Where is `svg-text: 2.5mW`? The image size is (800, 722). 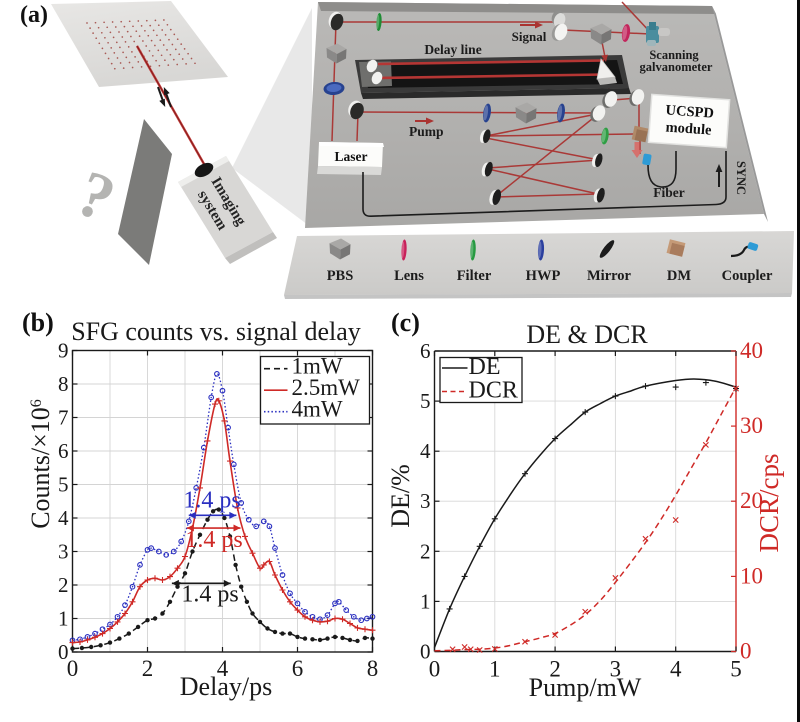
svg-text: 2.5mW is located at coordinates (326, 387).